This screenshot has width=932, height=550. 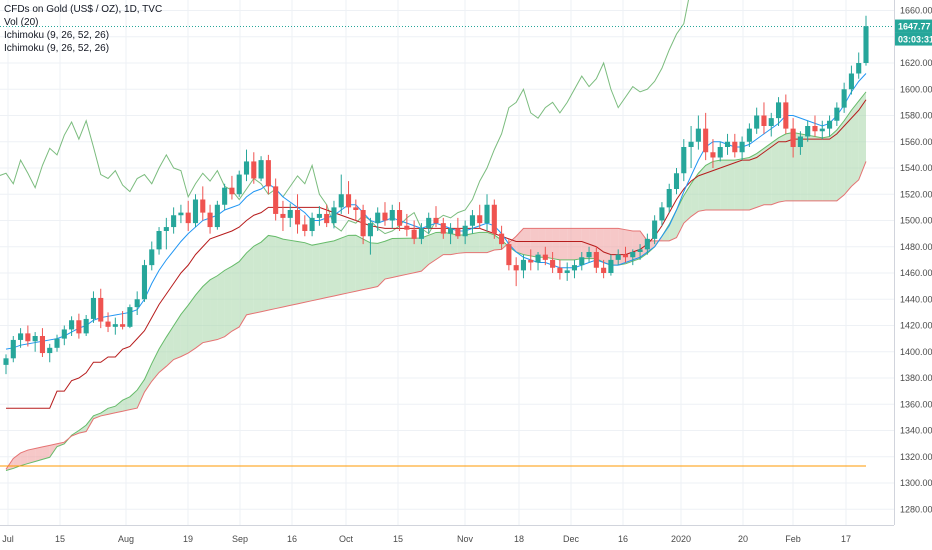 I want to click on x-tick-label: Aug, so click(x=126, y=539).